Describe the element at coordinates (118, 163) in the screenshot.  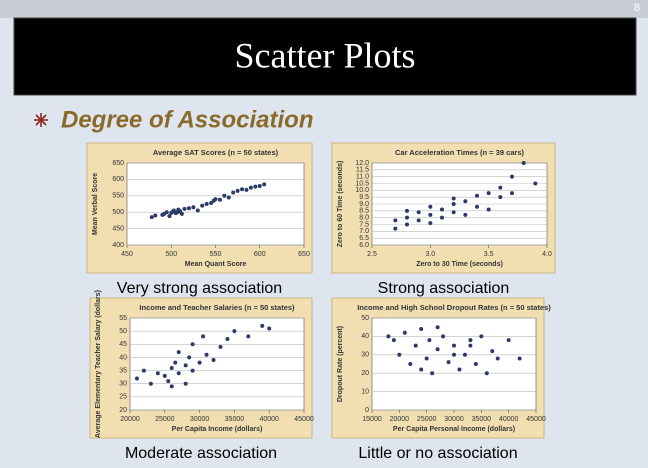
I see `y-tick-label: 650` at that location.